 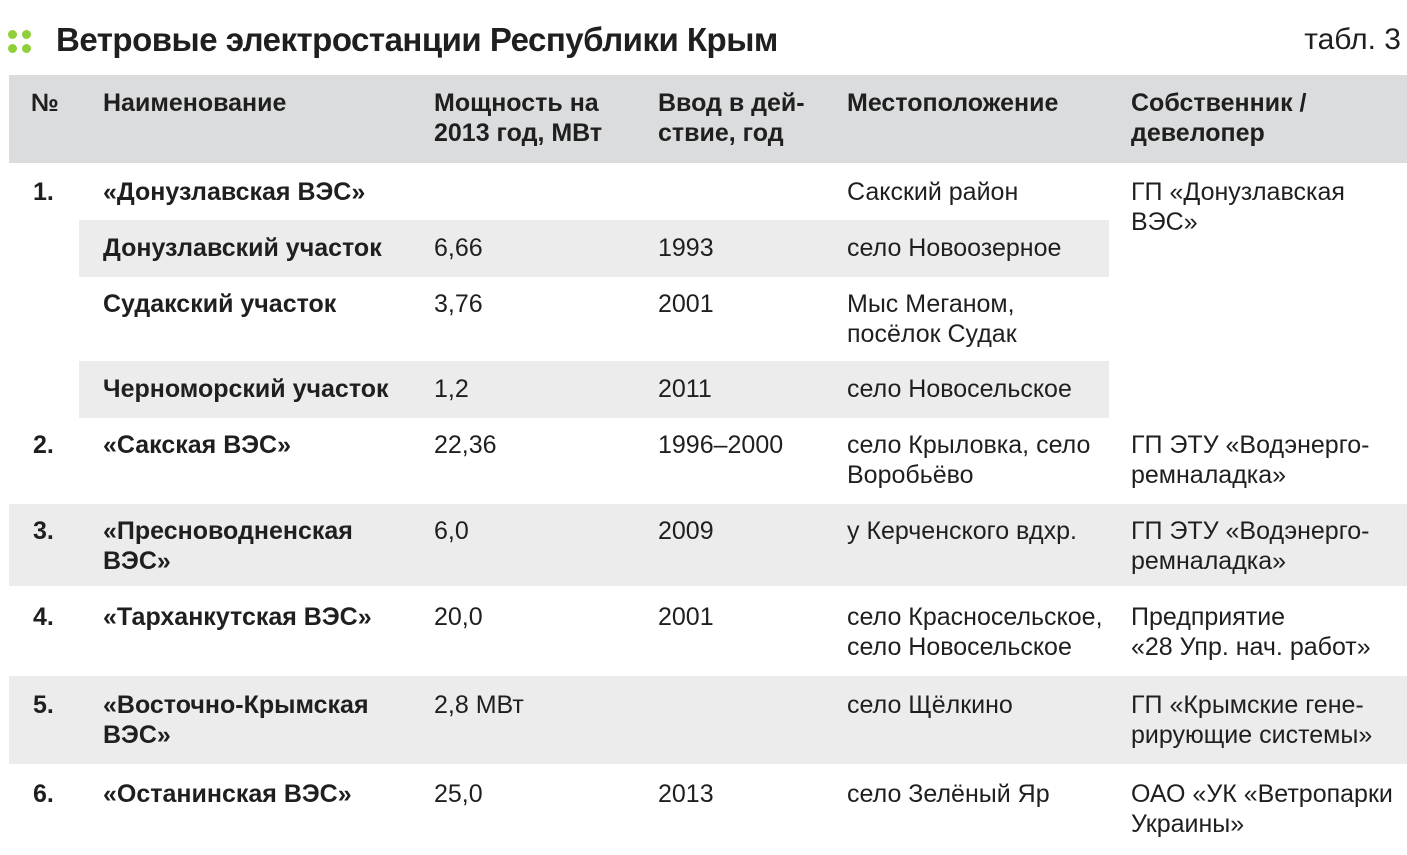 I want to click on row-name: «Сакская ВЭС», so click(x=197, y=445).